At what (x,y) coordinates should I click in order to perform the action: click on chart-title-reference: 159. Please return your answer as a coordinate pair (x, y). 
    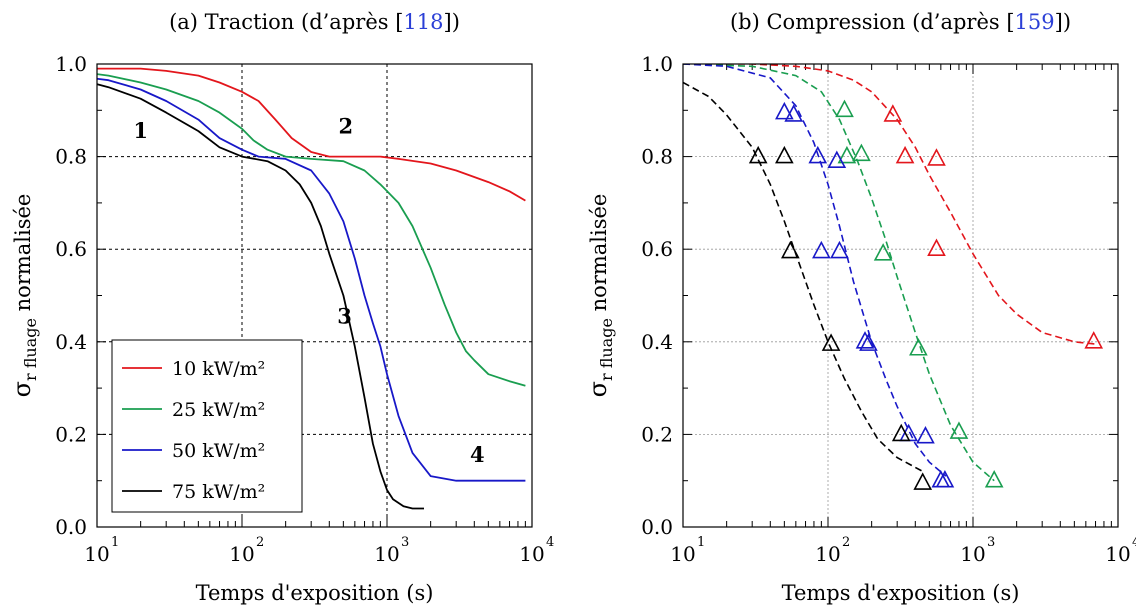
    Looking at the image, I should click on (1035, 22).